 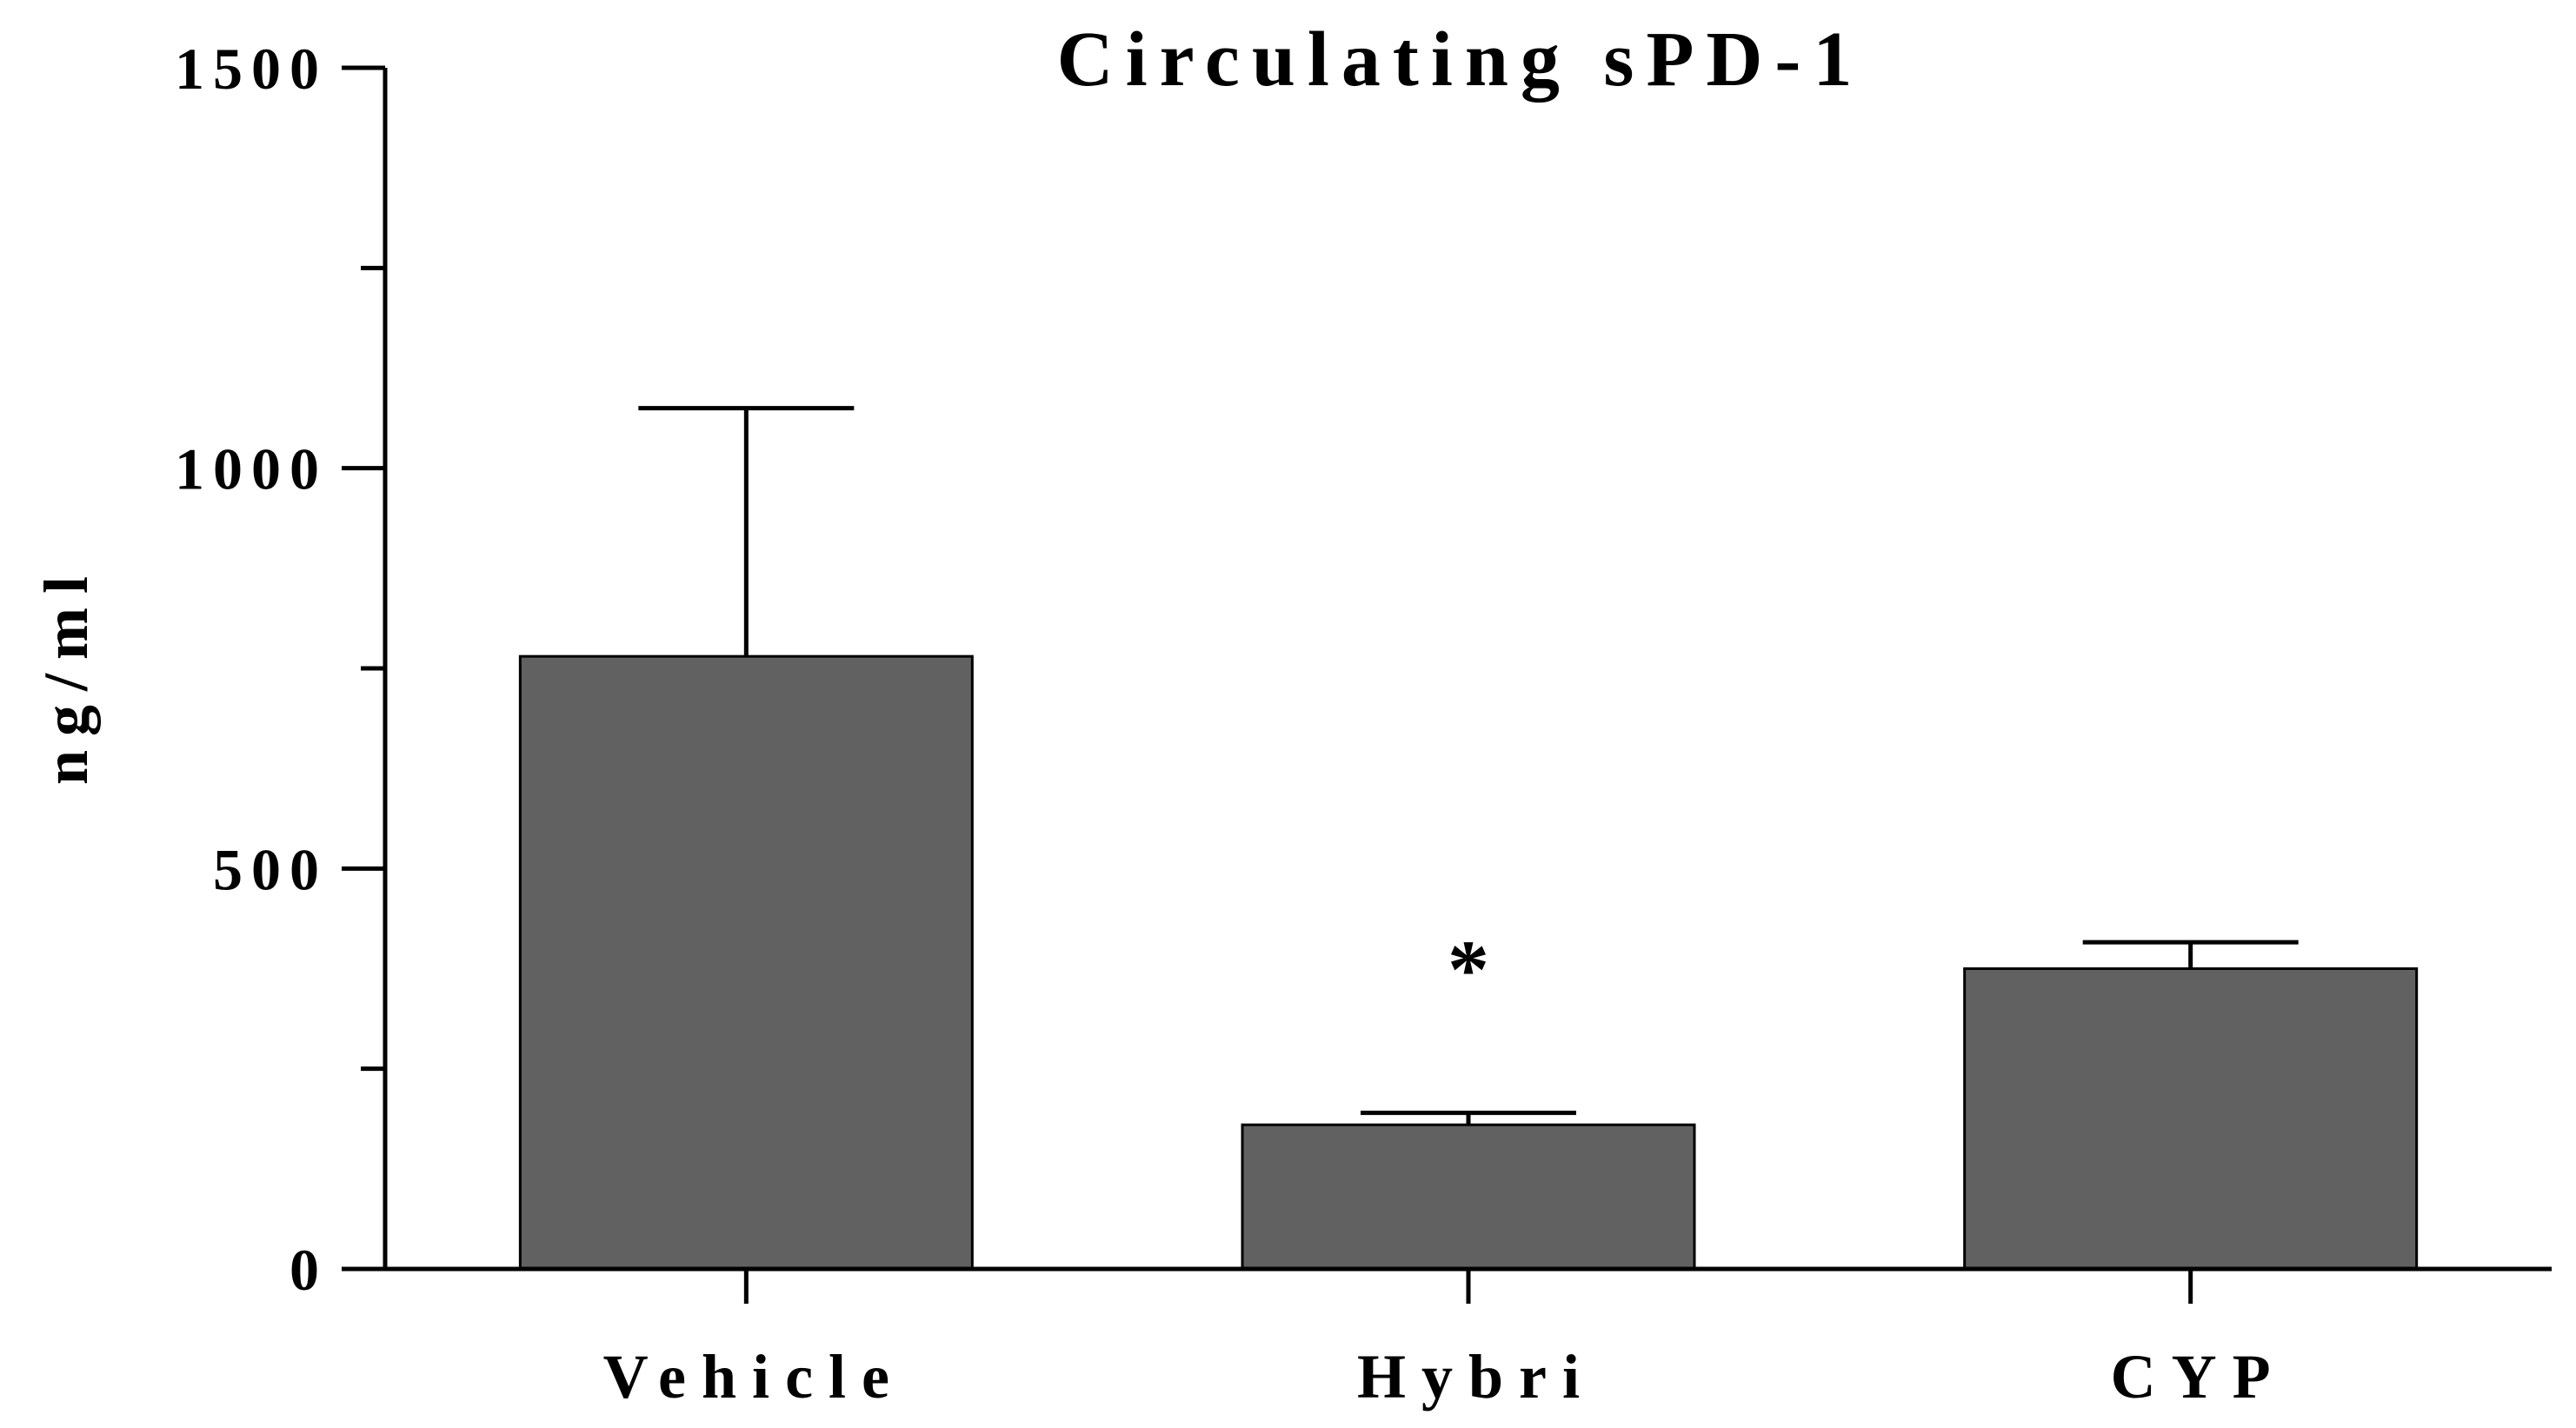 I want to click on x-tick-label-vehicle: Vehicle, so click(x=754, y=1376).